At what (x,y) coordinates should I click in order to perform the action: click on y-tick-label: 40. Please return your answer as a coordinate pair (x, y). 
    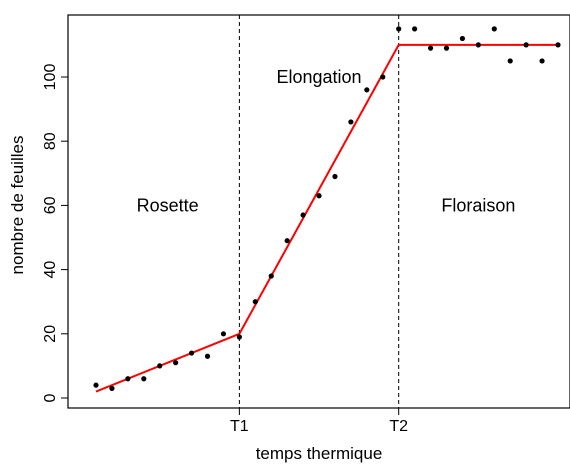
    Looking at the image, I should click on (50, 270).